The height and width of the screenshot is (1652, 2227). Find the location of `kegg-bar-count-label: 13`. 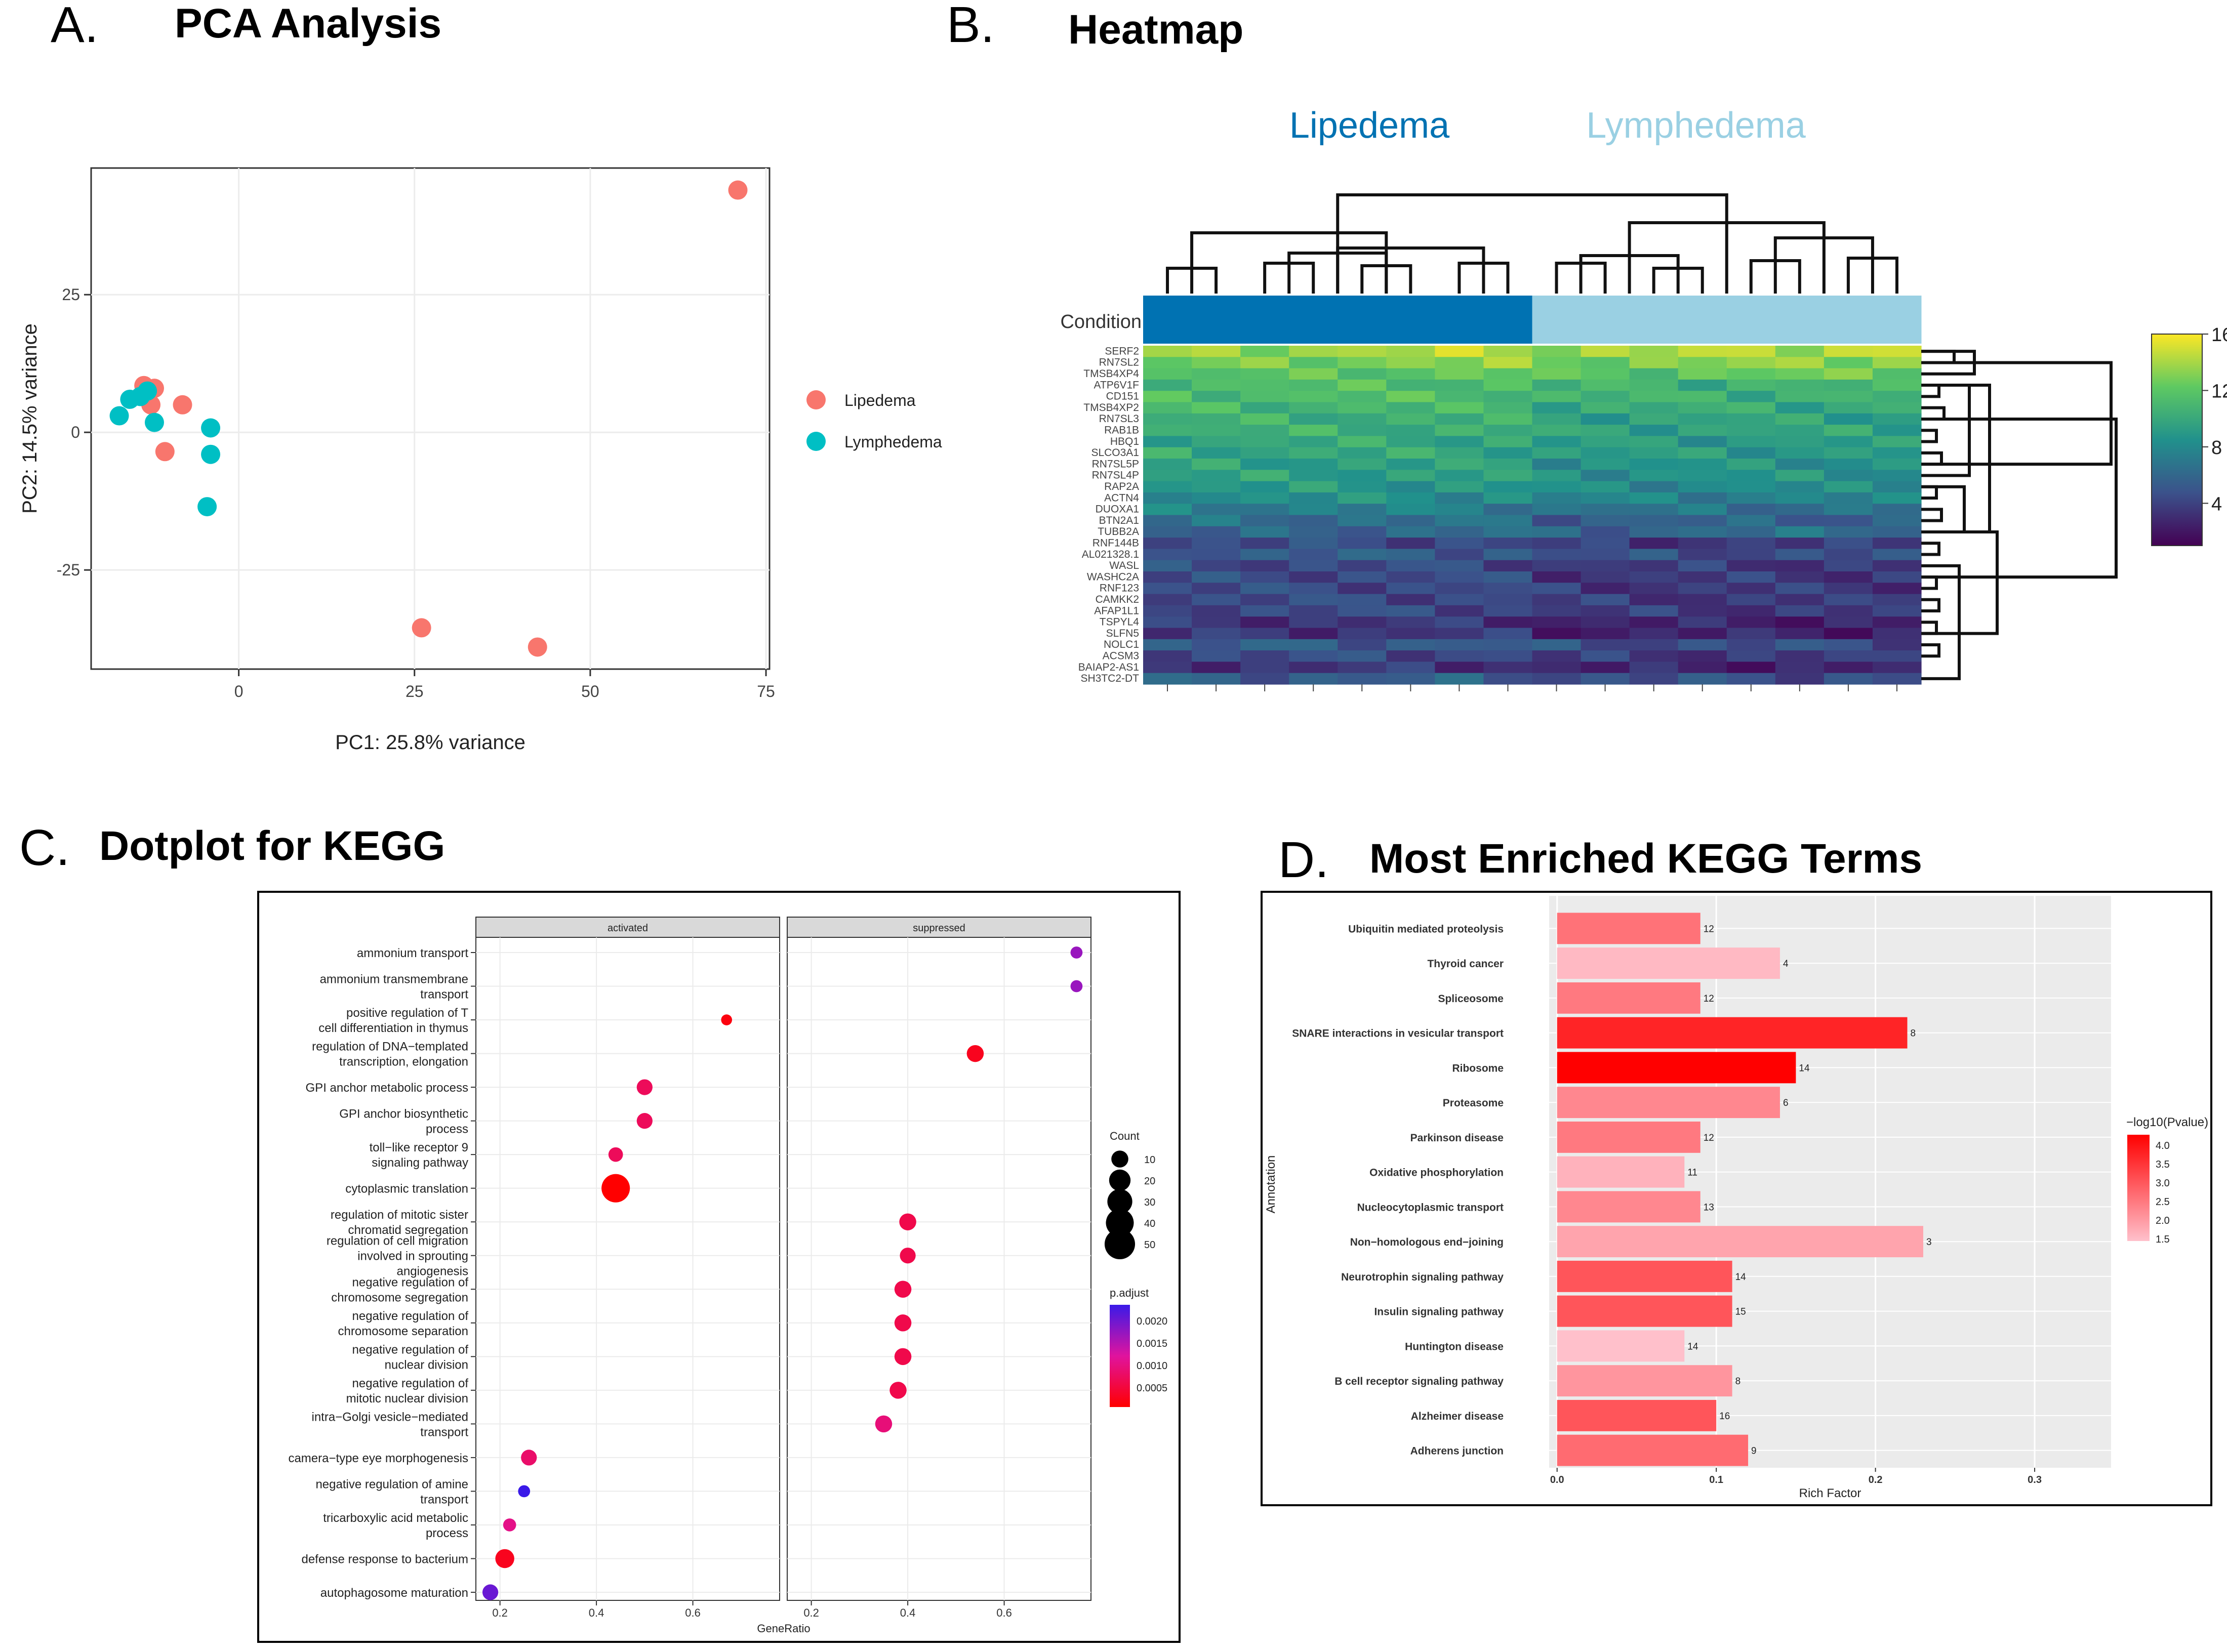

kegg-bar-count-label: 13 is located at coordinates (1709, 1207).